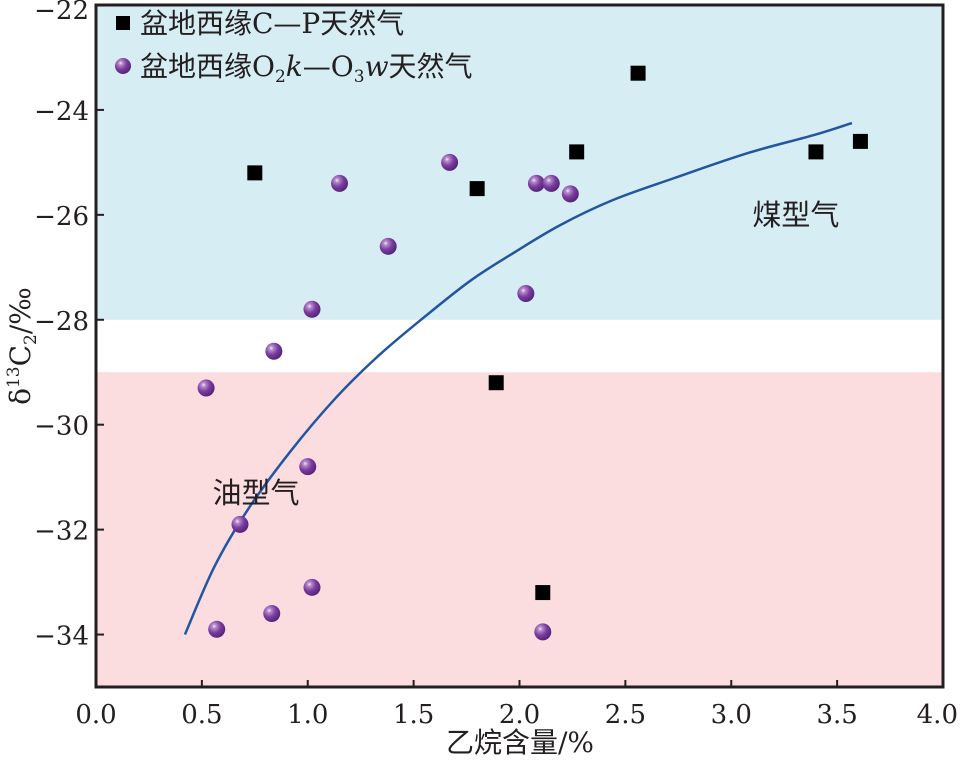  I want to click on x-axis-ticks: 0.0 0.5 1.0 1.5 2.0 2.5 3.0 3.5 4.0, so click(516, 705).